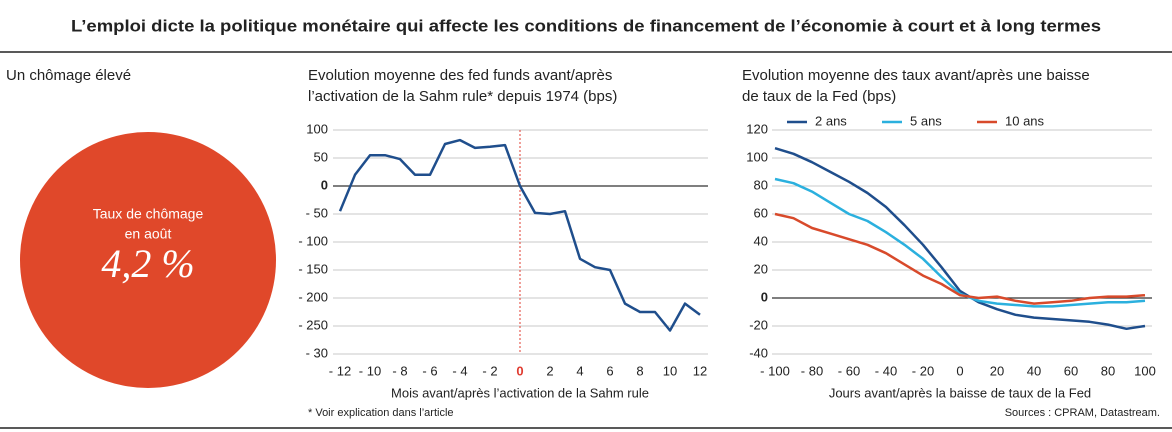 Image resolution: width=1172 pixels, height=432 pixels. Describe the element at coordinates (313, 240) in the screenshot. I see `y-tick-label: - 100` at that location.